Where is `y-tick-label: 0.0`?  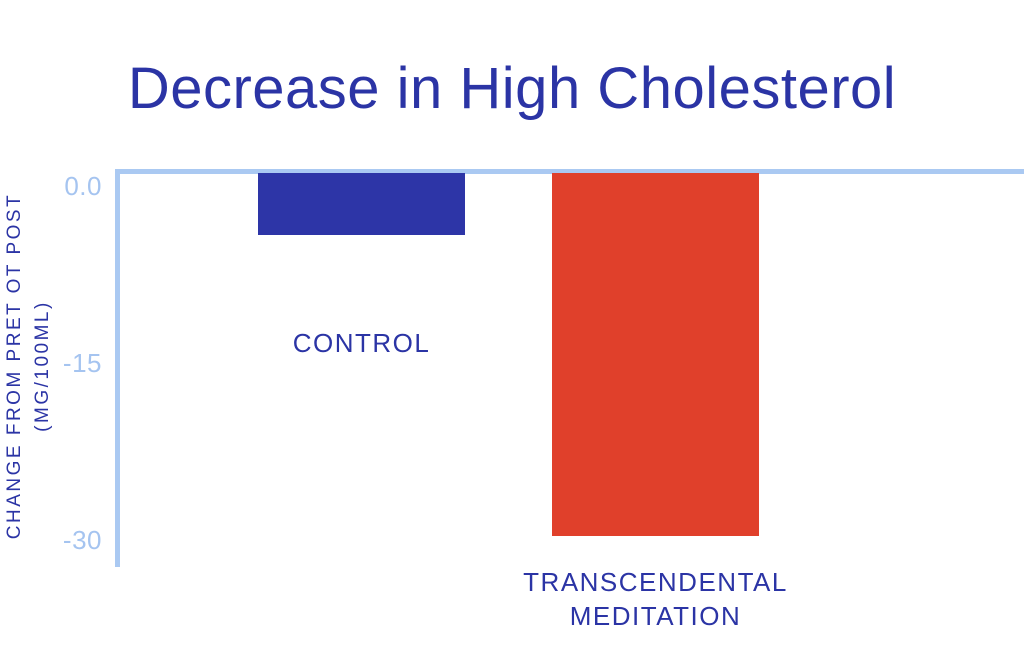
y-tick-label: 0.0 is located at coordinates (83, 186).